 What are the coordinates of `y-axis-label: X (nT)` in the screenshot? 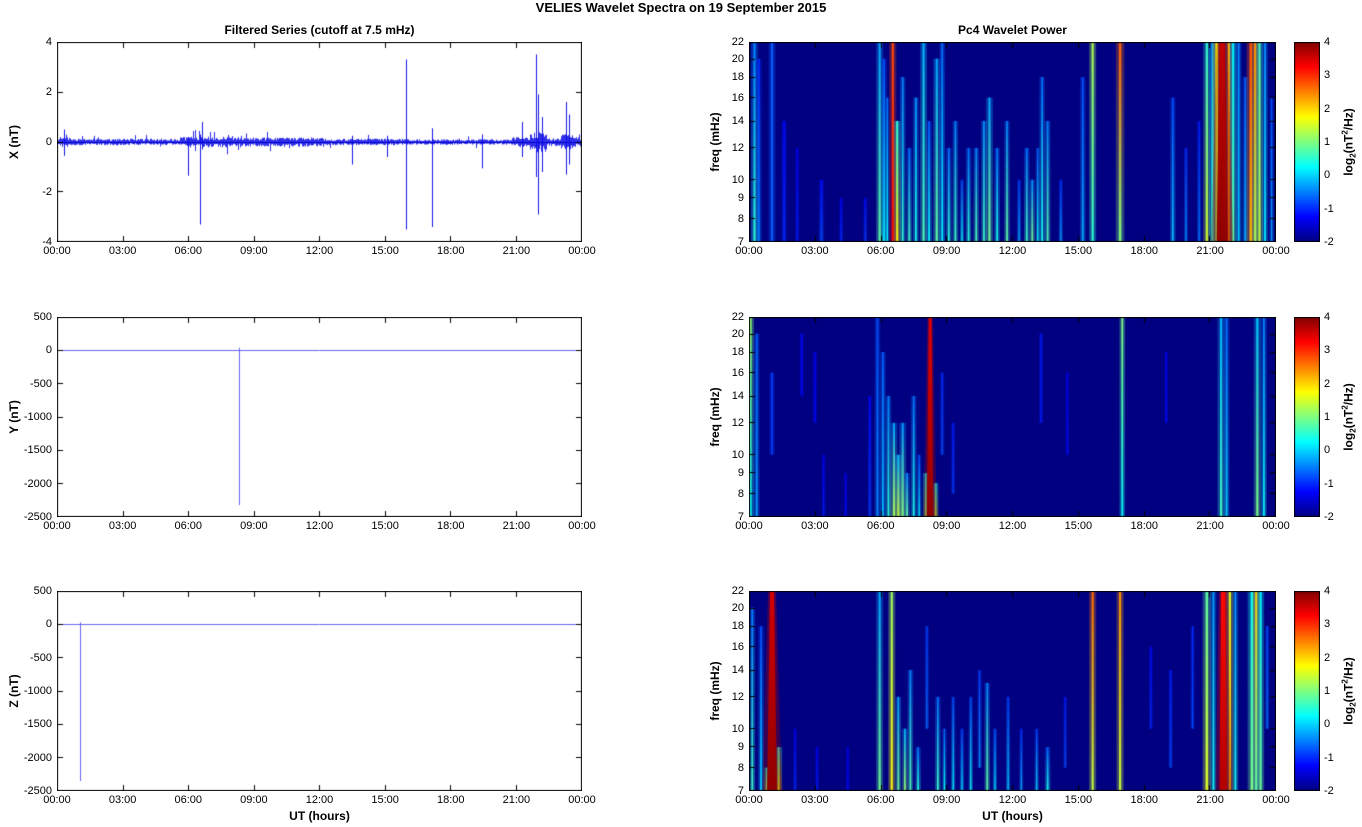 It's located at (14, 142).